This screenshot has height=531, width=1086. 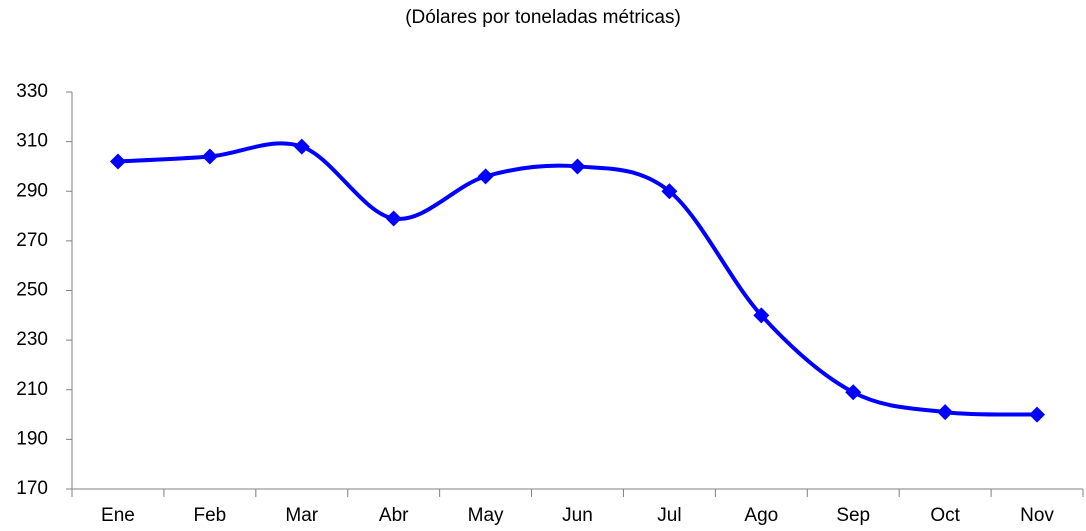 I want to click on y-tick-label: 270, so click(x=32, y=240).